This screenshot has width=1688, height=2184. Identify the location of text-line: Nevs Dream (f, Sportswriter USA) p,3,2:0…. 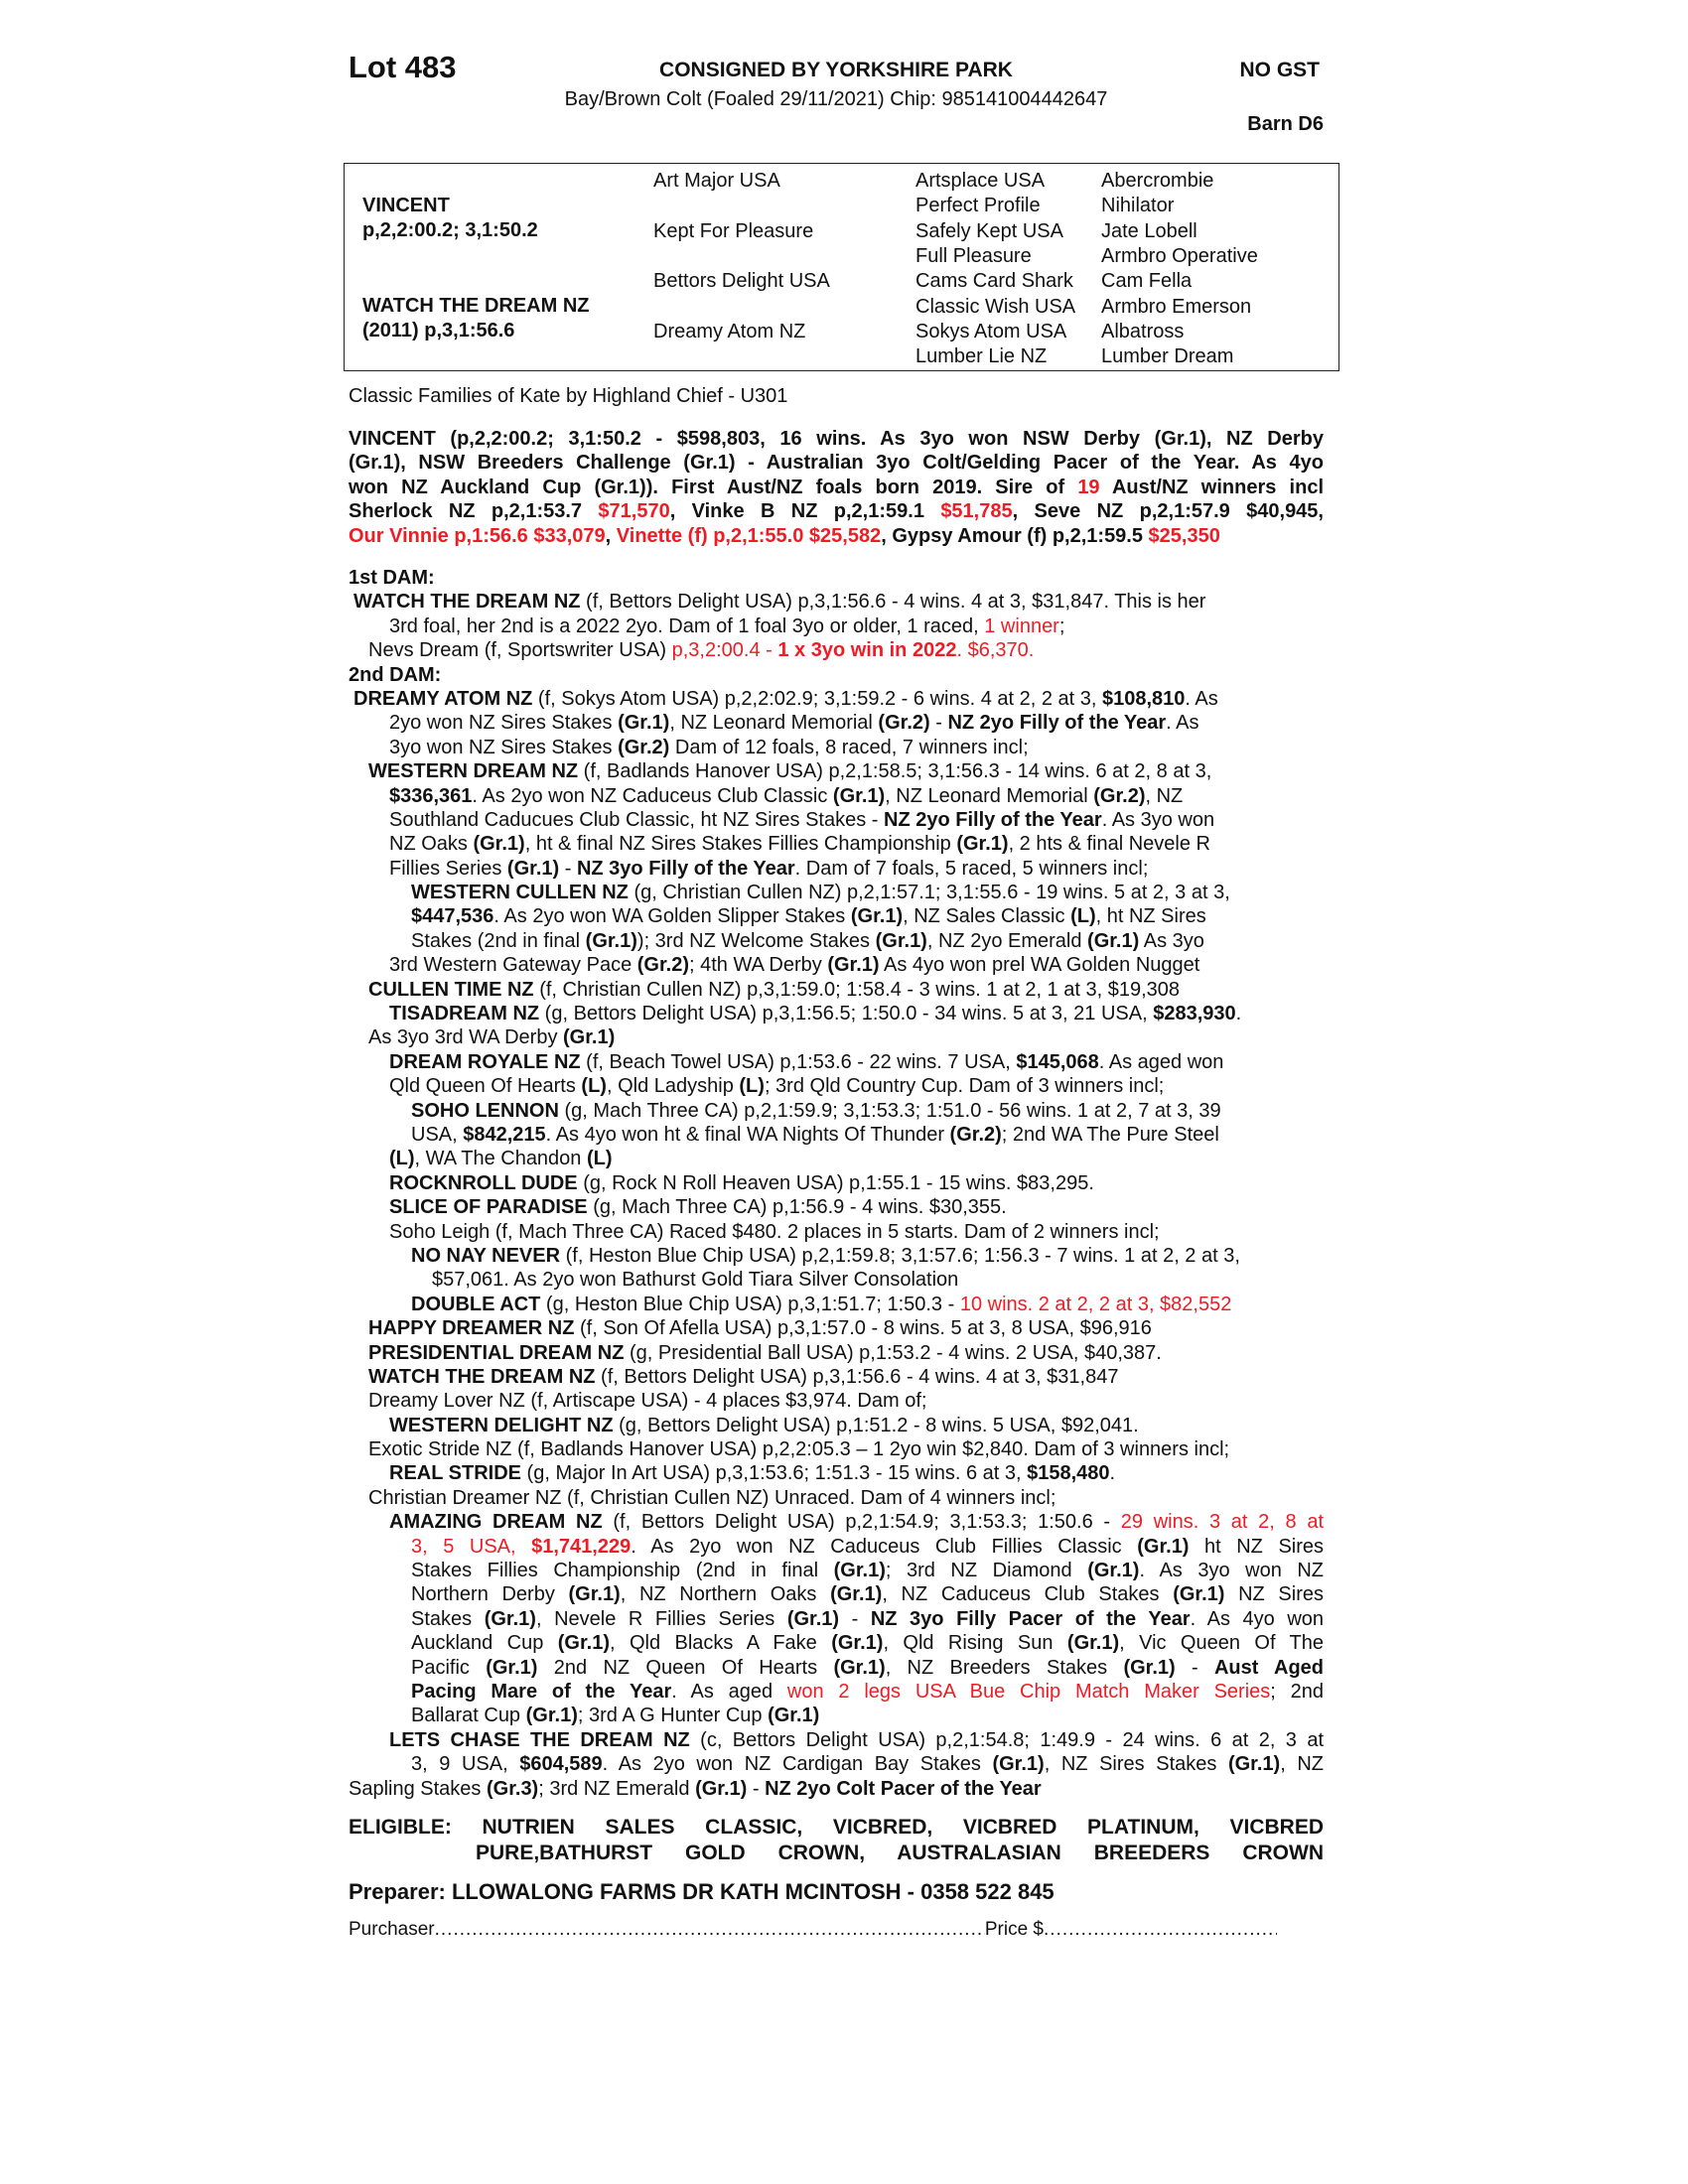
(836, 650).